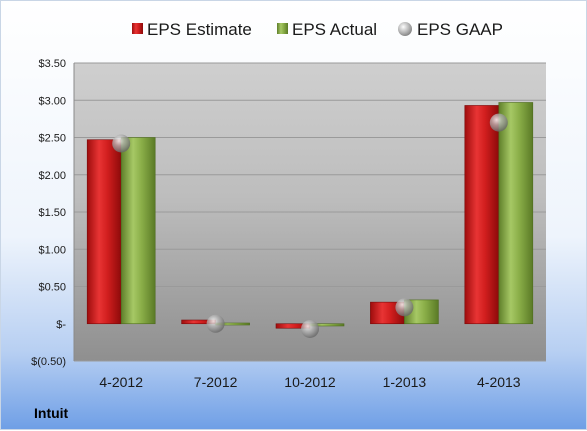 The width and height of the screenshot is (587, 431). Describe the element at coordinates (61, 325) in the screenshot. I see `y-tick-label: $-` at that location.